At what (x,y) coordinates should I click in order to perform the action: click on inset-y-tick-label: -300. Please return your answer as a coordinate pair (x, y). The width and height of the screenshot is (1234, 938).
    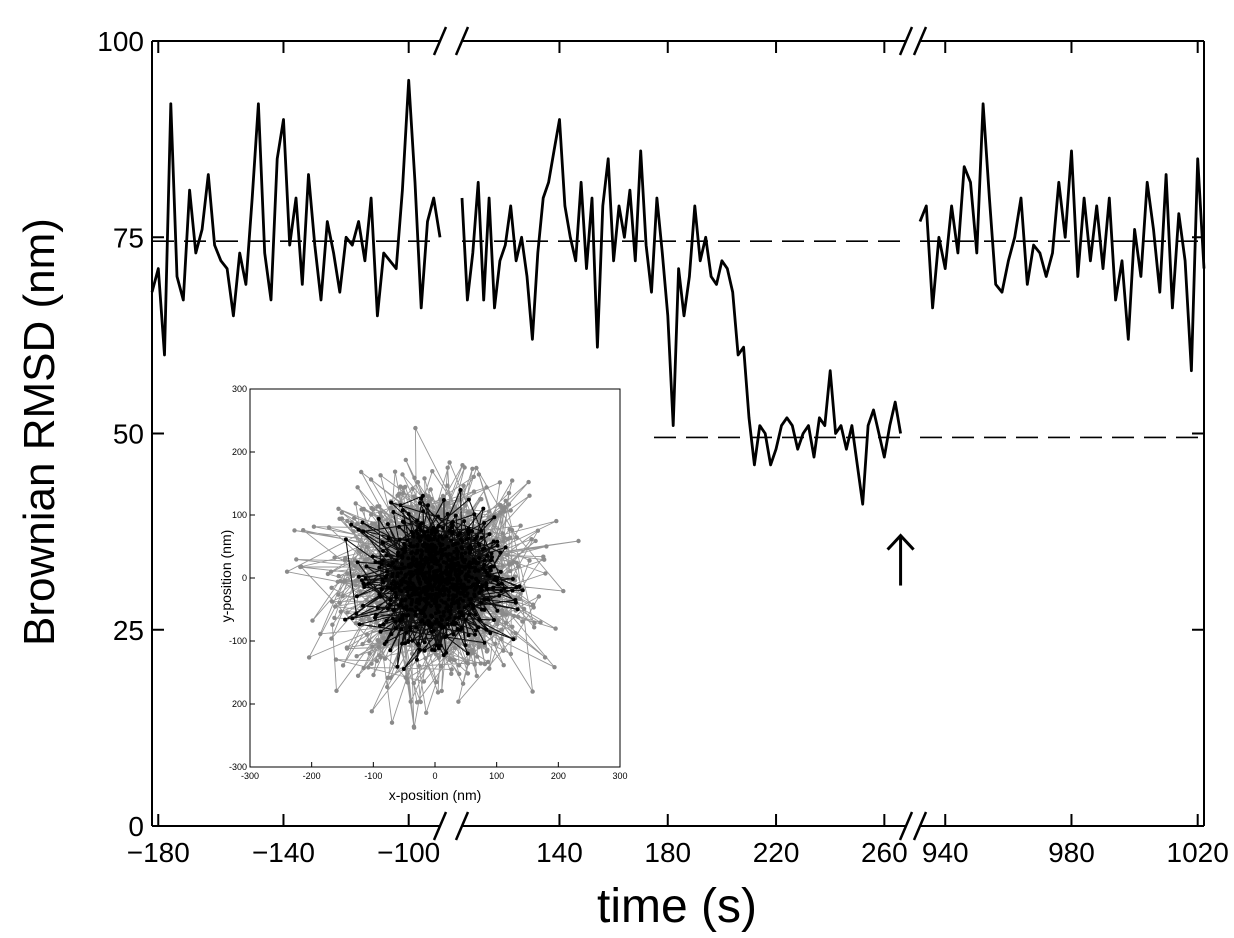
    Looking at the image, I should click on (238, 767).